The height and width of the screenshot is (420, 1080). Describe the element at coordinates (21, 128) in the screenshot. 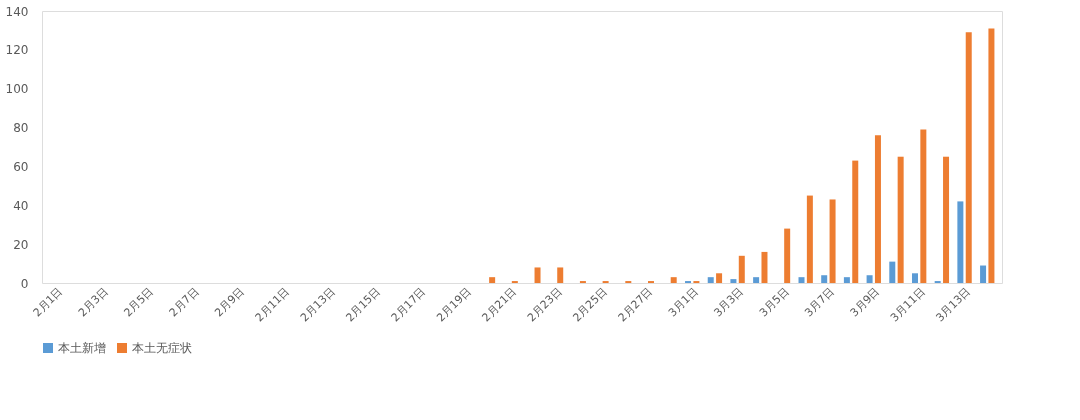

I see `y-tick-label: 80` at that location.